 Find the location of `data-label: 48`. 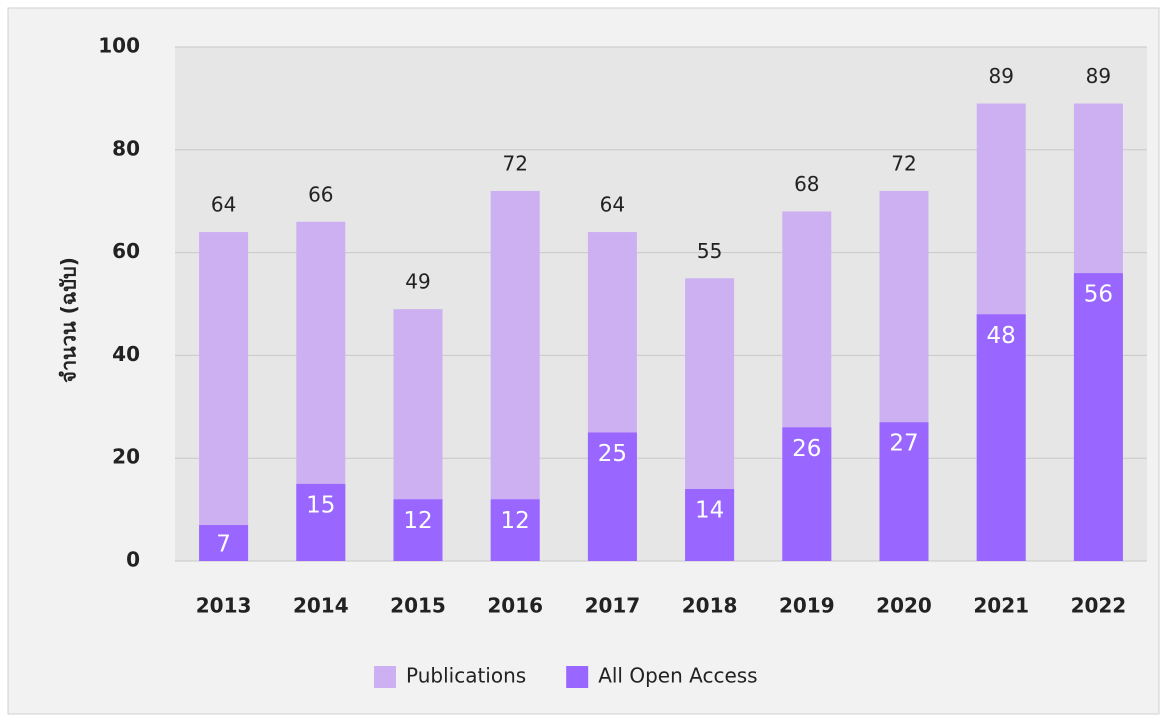

data-label: 48 is located at coordinates (1001, 336).